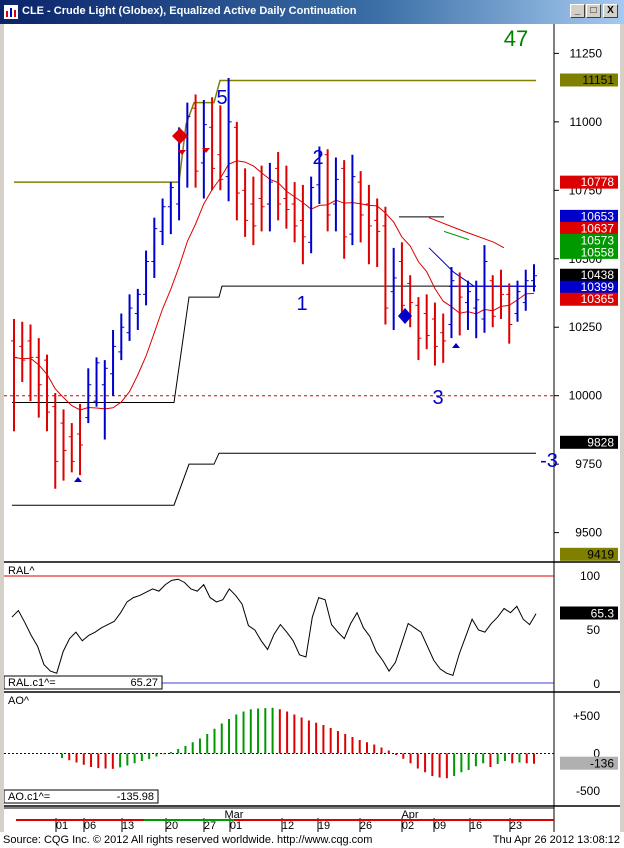  I want to click on price-box: 10653, so click(589, 216).